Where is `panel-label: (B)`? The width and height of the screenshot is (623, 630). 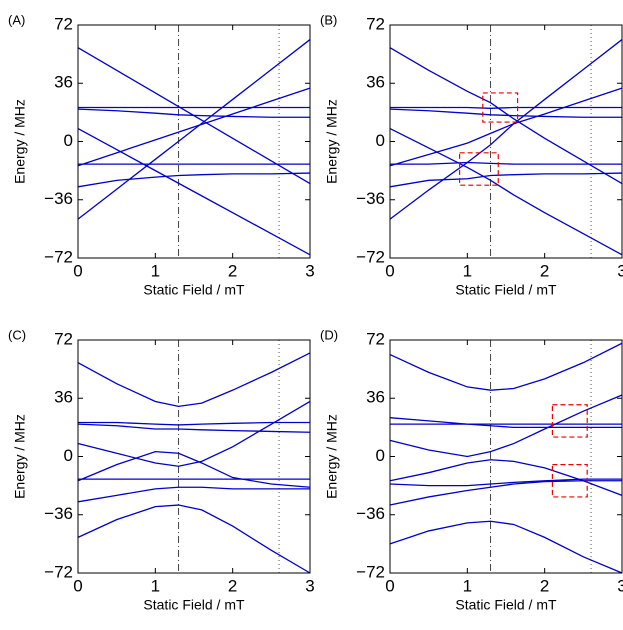
panel-label: (B) is located at coordinates (328, 19).